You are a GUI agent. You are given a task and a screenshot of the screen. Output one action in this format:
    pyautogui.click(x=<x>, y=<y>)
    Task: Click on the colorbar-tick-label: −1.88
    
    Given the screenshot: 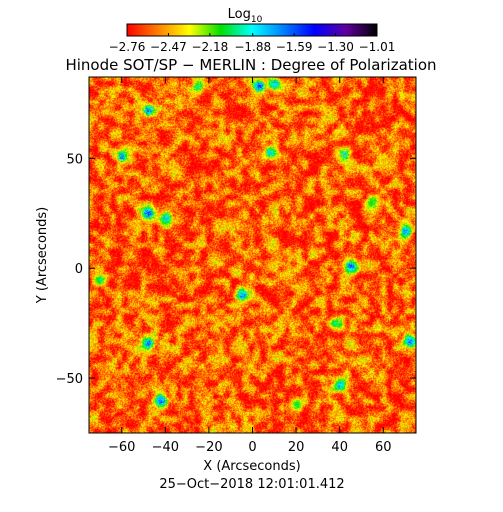 What is the action you would take?
    pyautogui.click(x=252, y=47)
    